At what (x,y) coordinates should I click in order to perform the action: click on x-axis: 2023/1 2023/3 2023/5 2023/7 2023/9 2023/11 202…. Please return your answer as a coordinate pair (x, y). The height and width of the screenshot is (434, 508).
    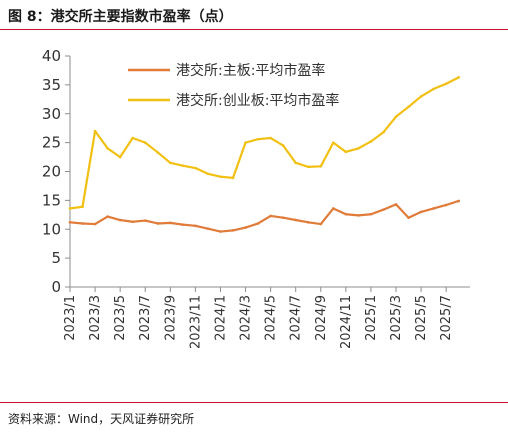
    Looking at the image, I should click on (266, 317).